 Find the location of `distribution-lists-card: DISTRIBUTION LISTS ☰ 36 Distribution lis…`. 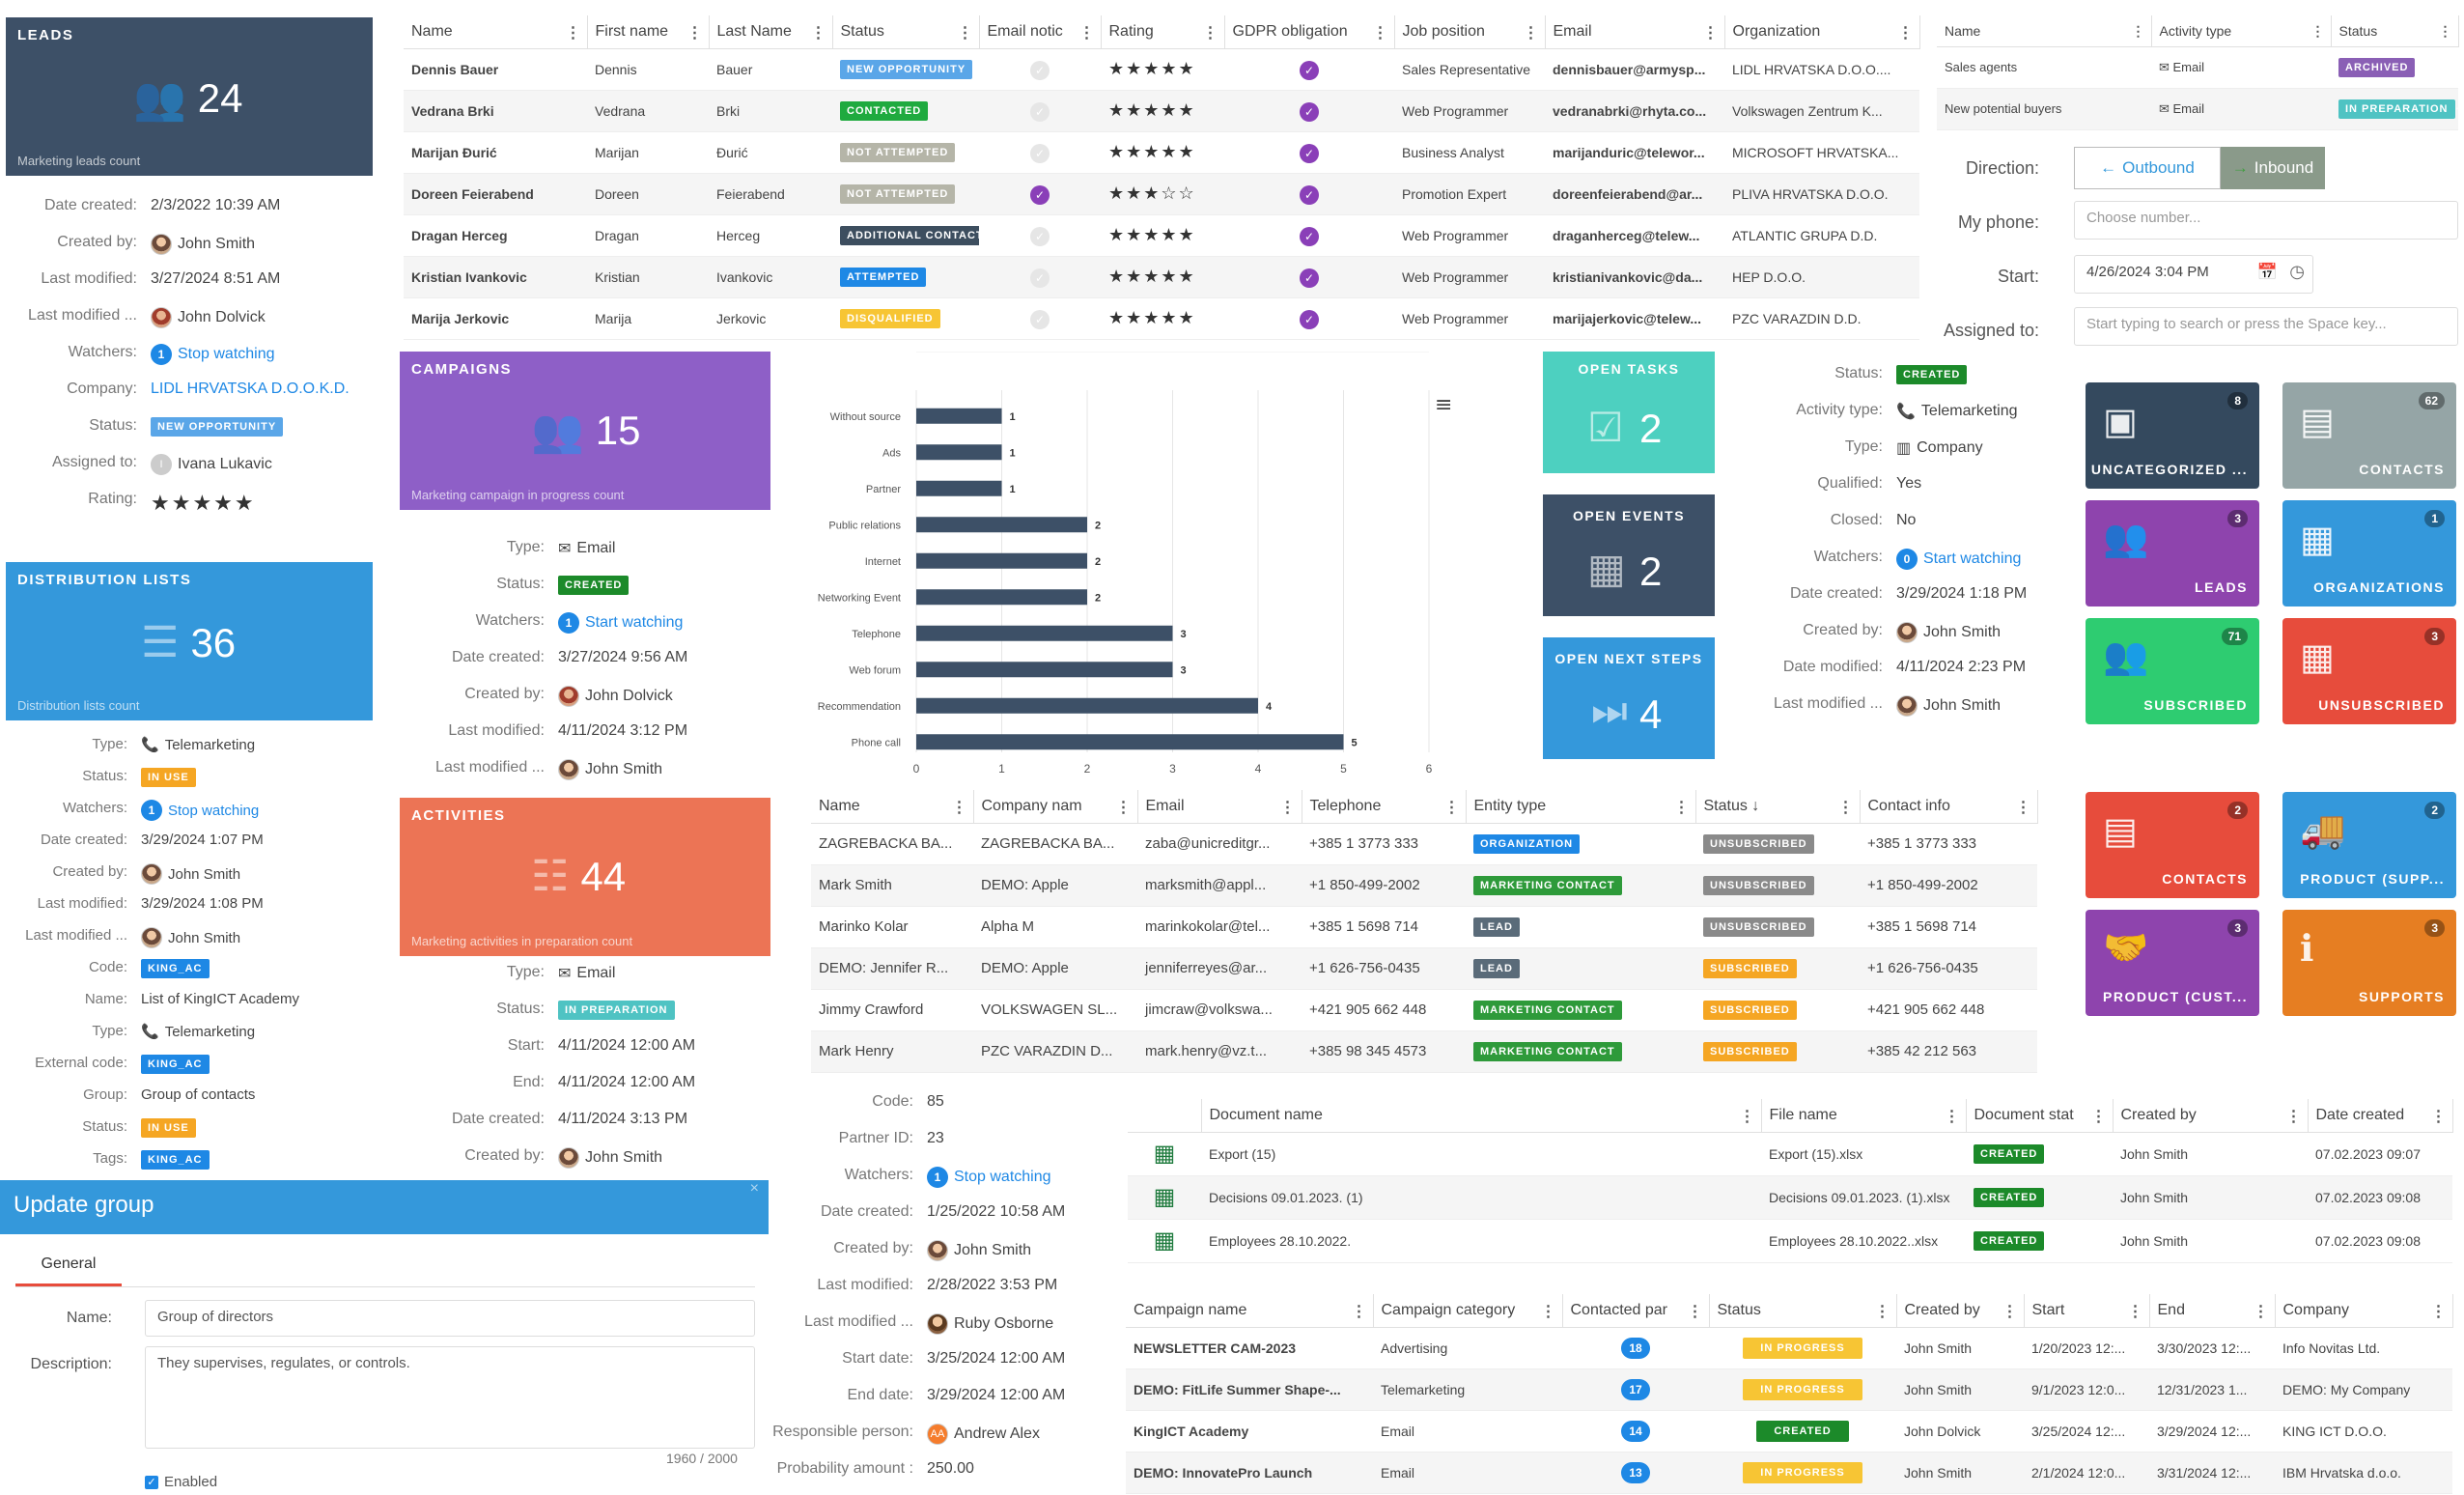

distribution-lists-card: DISTRIBUTION LISTS ☰ 36 Distribution lis… is located at coordinates (190, 641).